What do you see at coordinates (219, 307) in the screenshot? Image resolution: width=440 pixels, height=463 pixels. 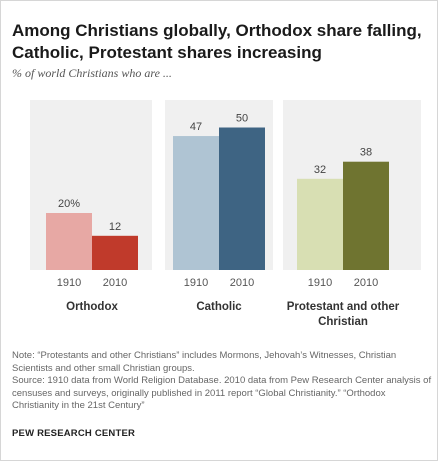 I see `category-label-1: Catholic` at bounding box center [219, 307].